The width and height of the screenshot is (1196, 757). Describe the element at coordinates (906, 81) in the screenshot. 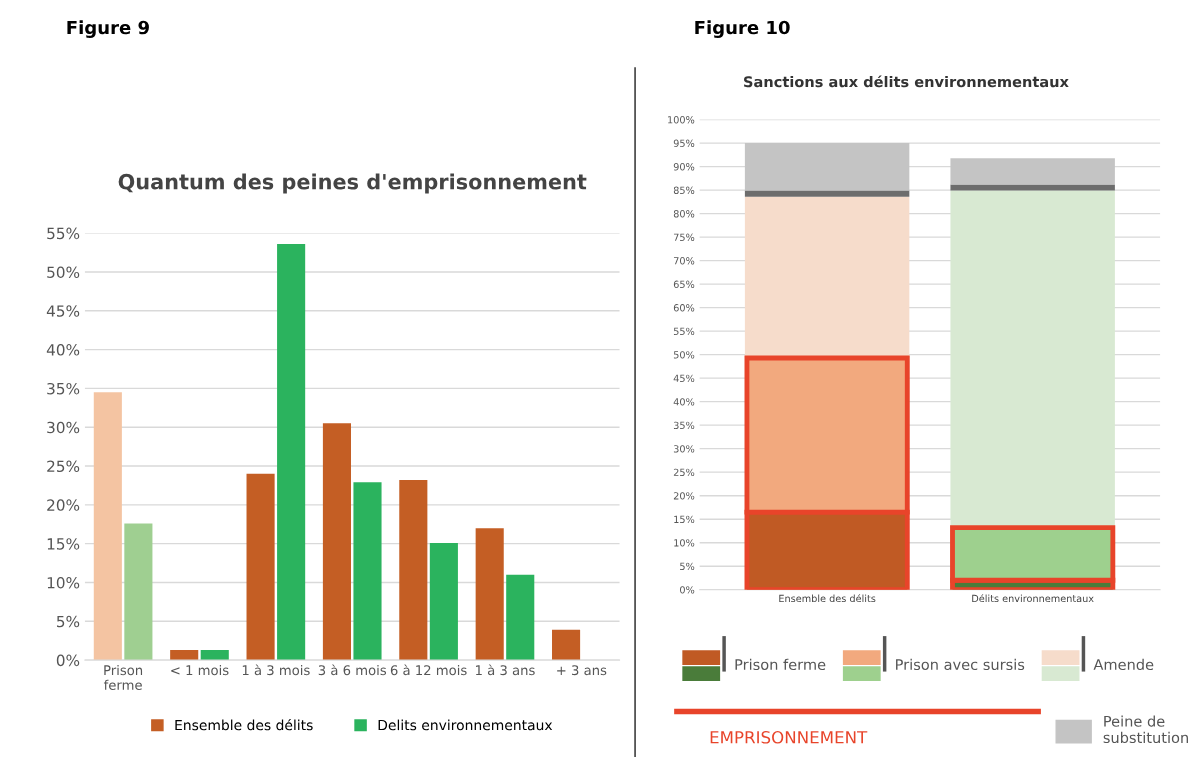

I see `chart-title: Sanctions aux délits environnementaux` at that location.